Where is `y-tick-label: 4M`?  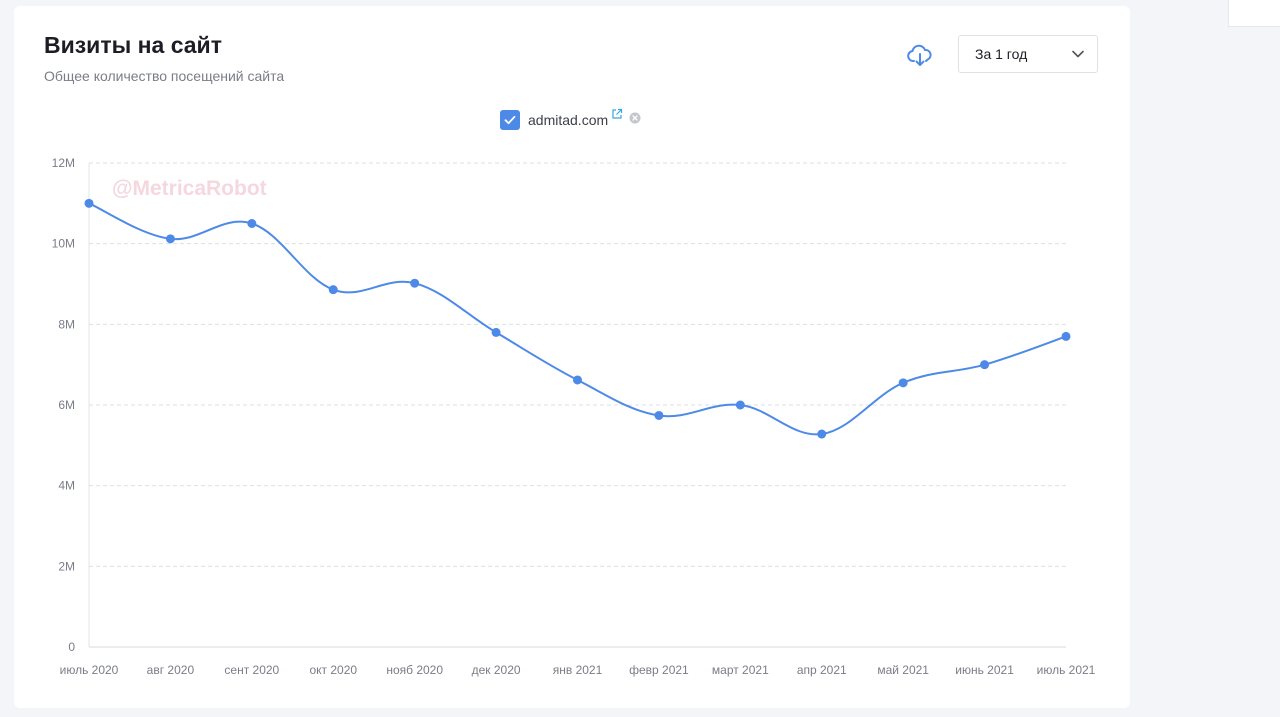
y-tick-label: 4M is located at coordinates (66, 486).